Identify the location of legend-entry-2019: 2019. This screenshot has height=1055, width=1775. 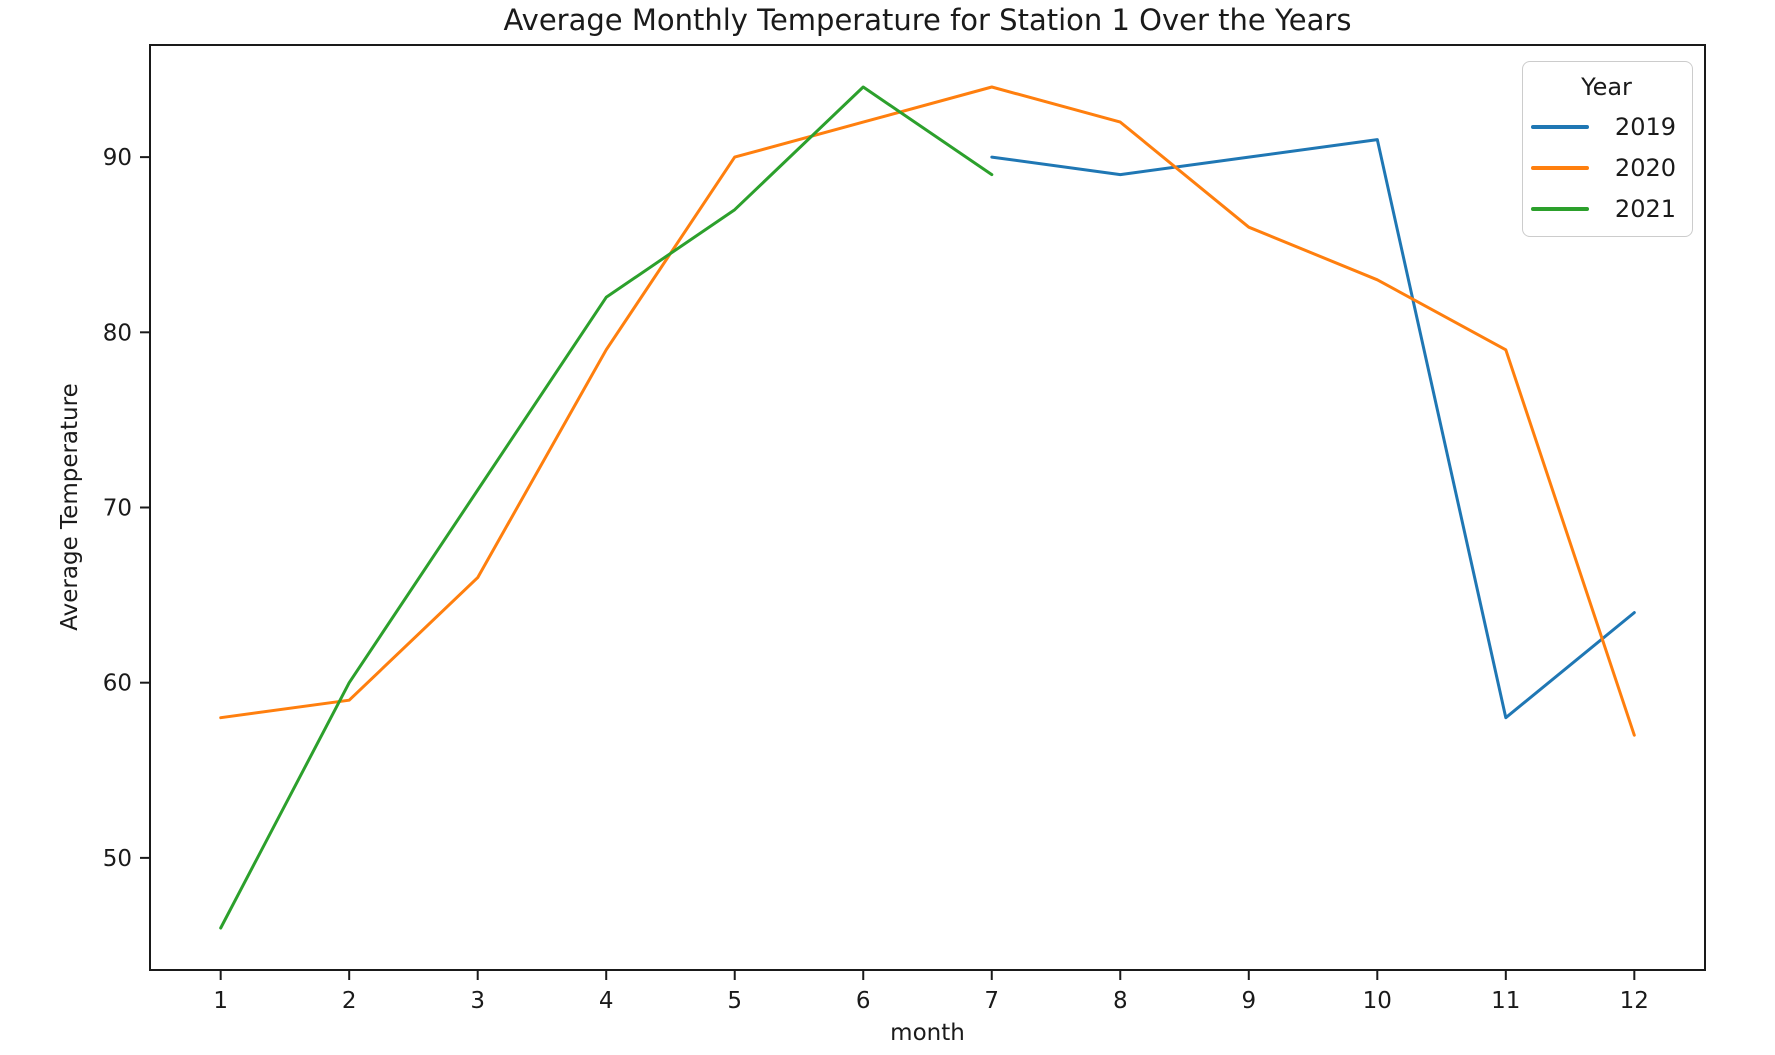
(1606, 126).